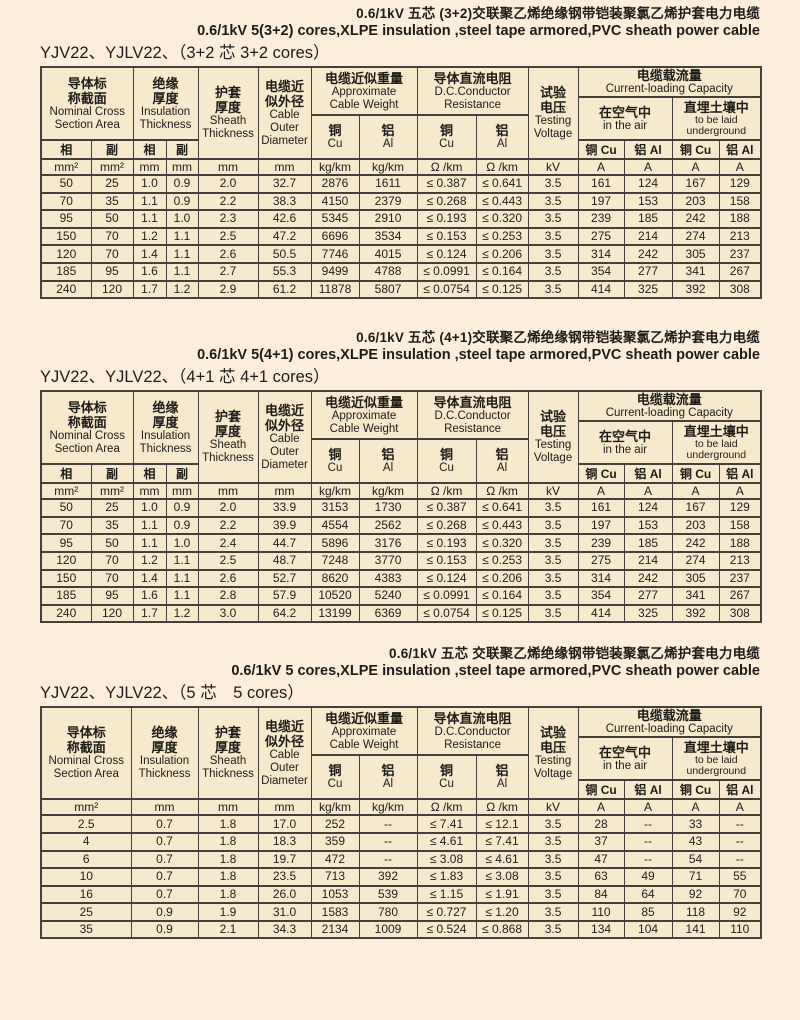  Describe the element at coordinates (228, 508) in the screenshot. I see `table-cell: 2.0` at that location.